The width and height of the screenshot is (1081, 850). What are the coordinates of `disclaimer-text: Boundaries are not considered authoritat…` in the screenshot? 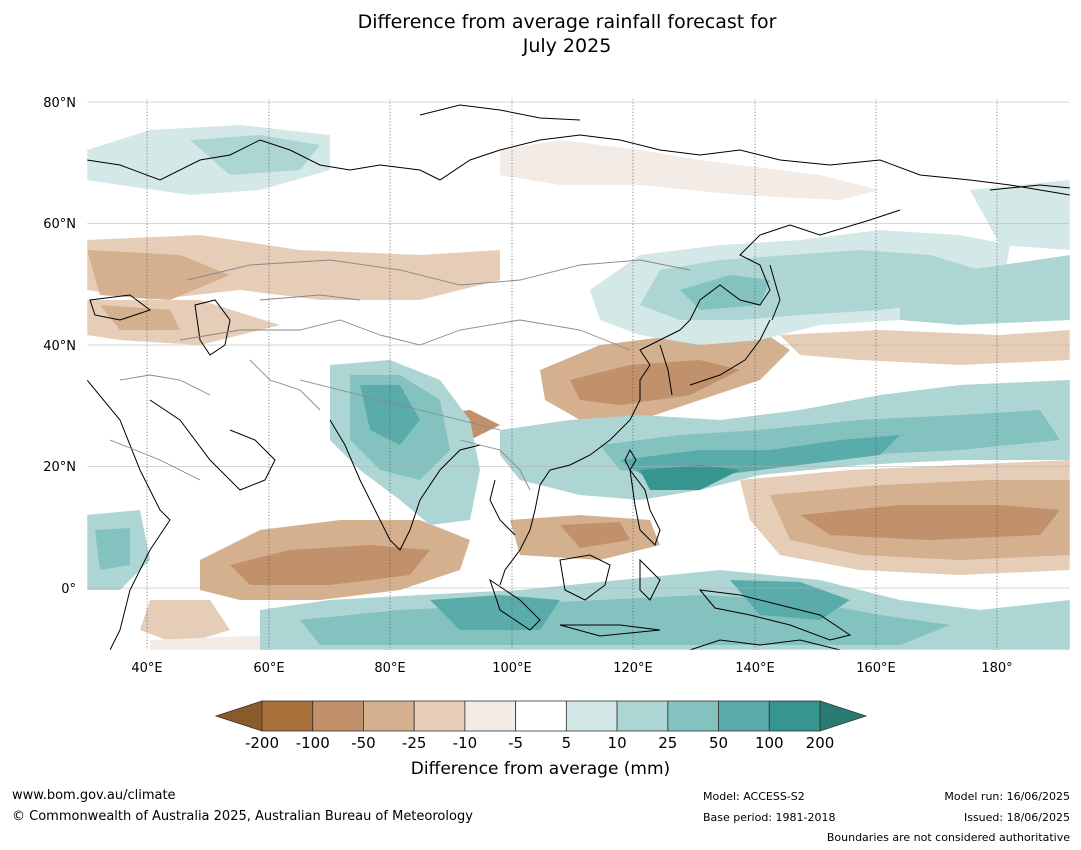 It's located at (948, 837).